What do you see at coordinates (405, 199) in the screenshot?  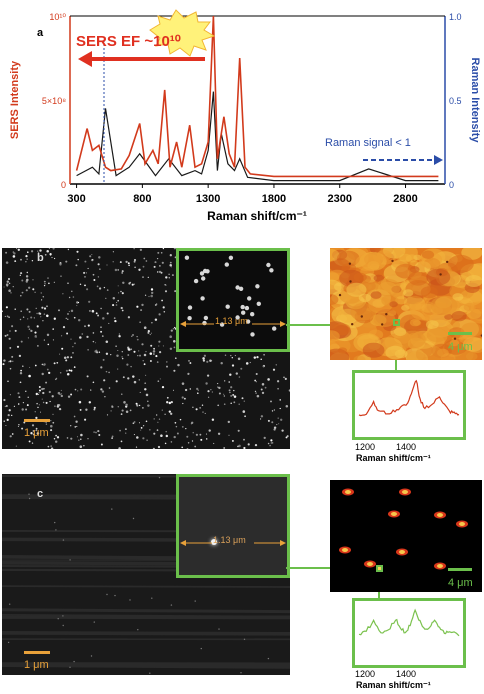 I see `x-tick-label: 2800` at bounding box center [405, 199].